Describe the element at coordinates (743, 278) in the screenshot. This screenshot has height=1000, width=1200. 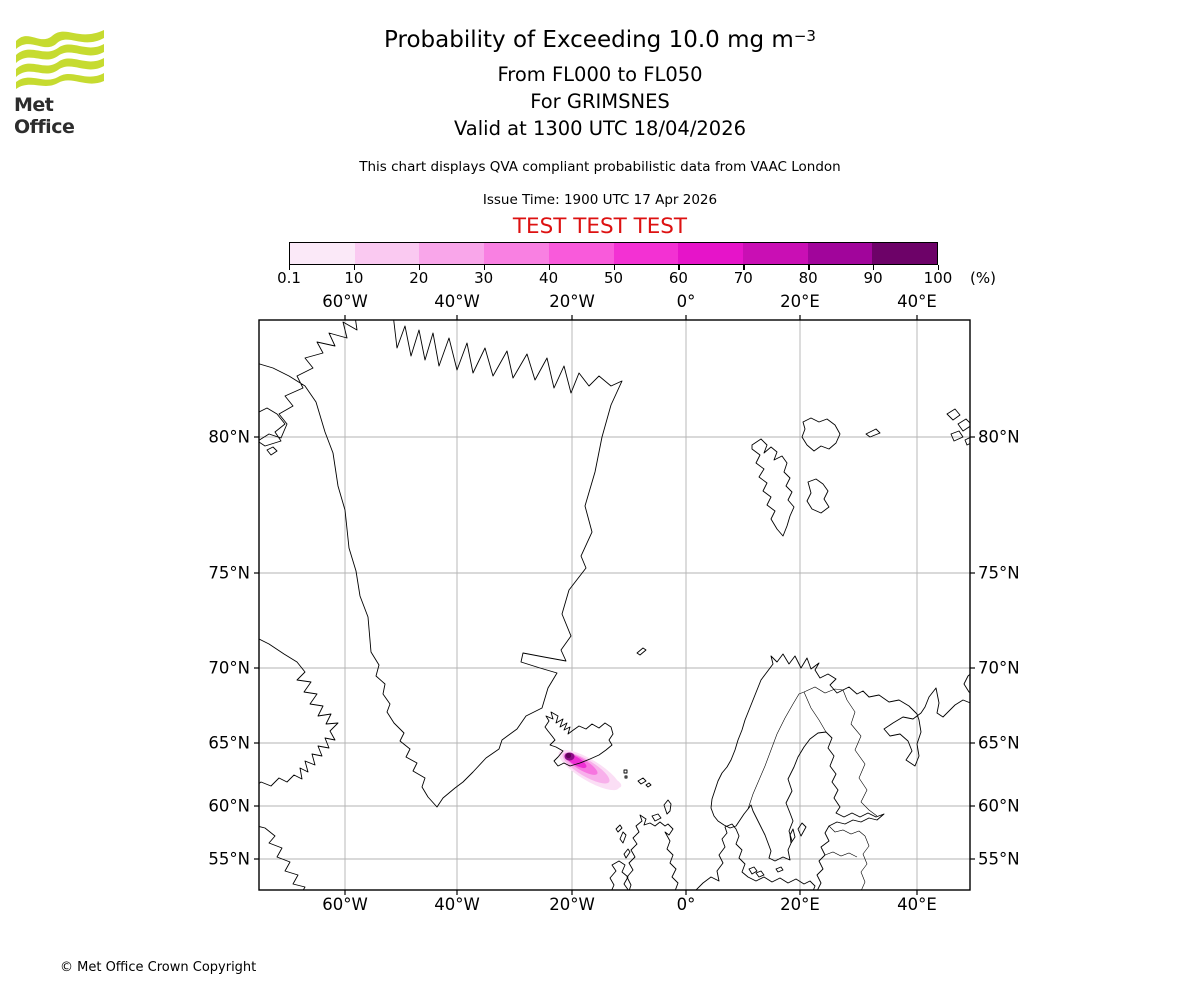
I see `colorbar-tick-label: 70` at that location.